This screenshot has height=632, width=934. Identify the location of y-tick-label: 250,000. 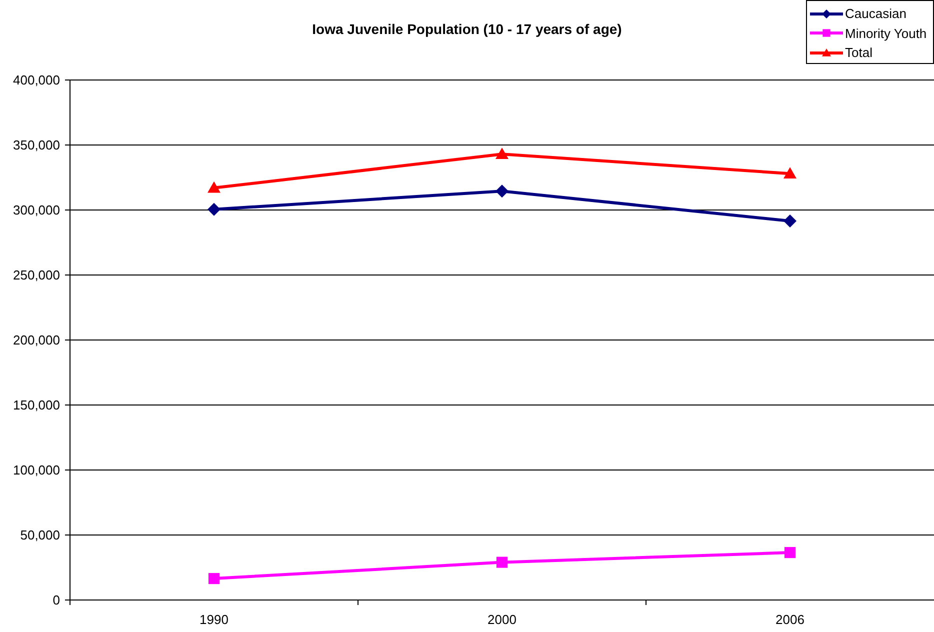
(36, 275).